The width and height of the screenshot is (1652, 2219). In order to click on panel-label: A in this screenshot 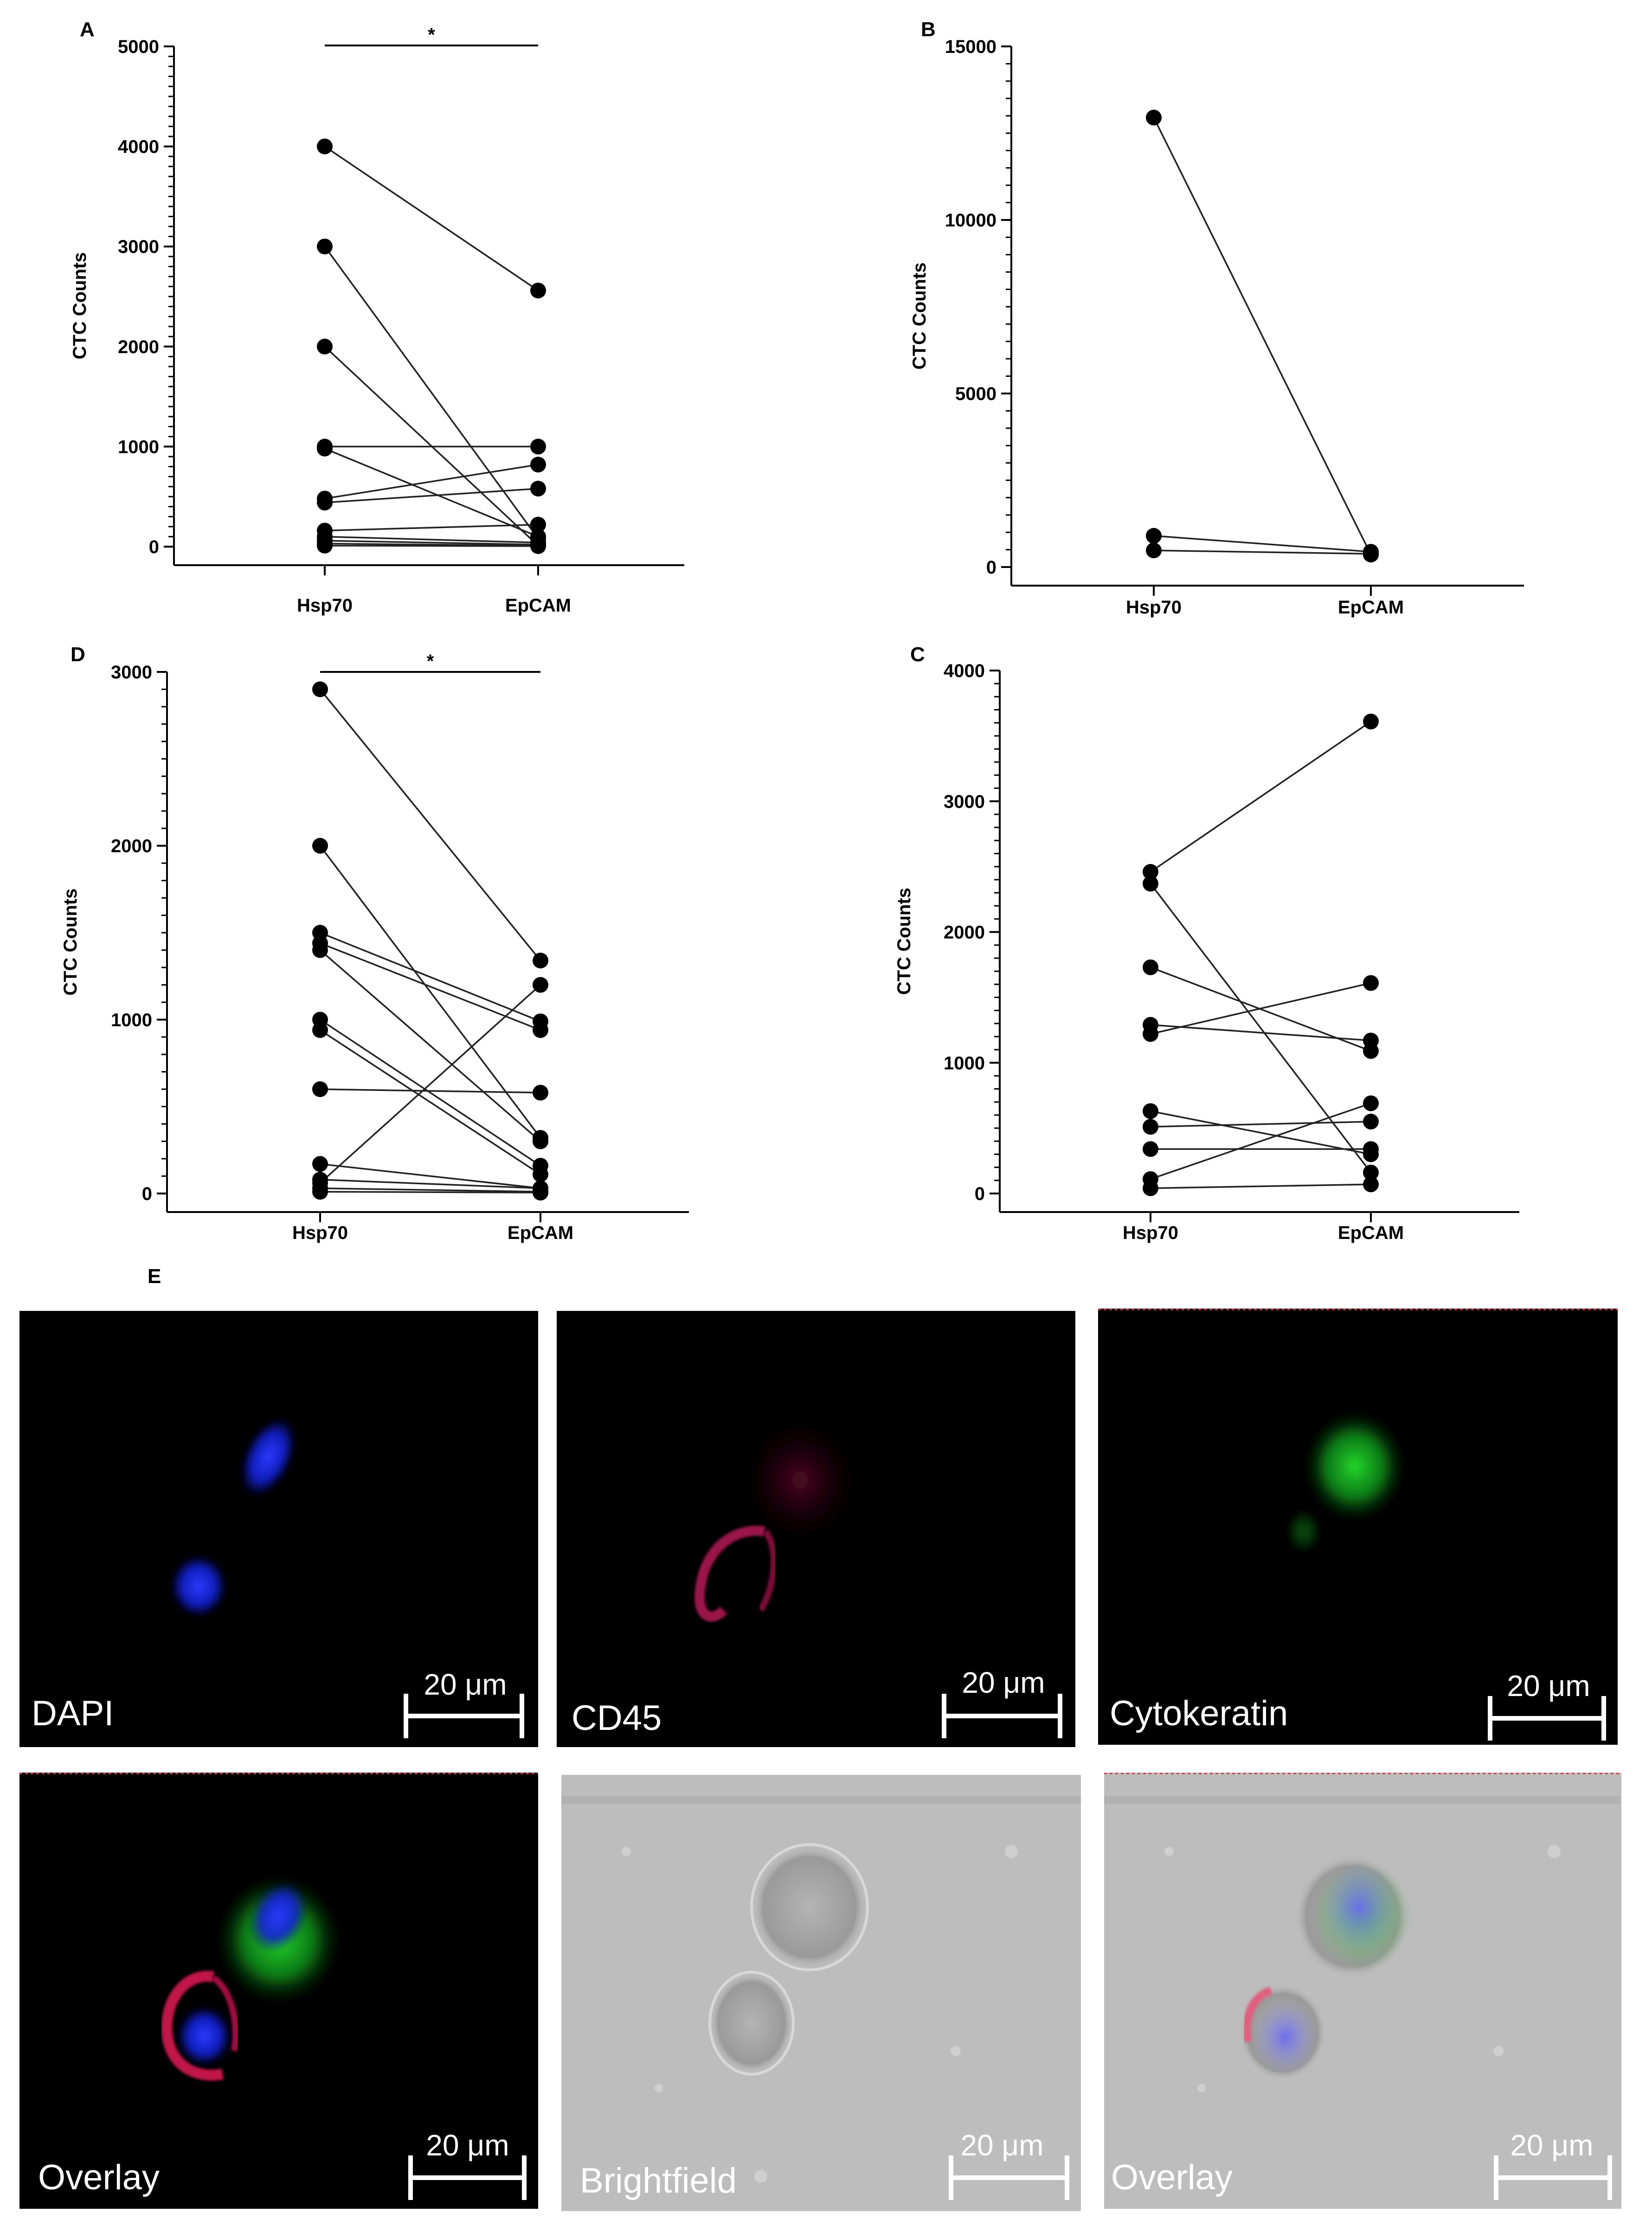, I will do `click(87, 30)`.